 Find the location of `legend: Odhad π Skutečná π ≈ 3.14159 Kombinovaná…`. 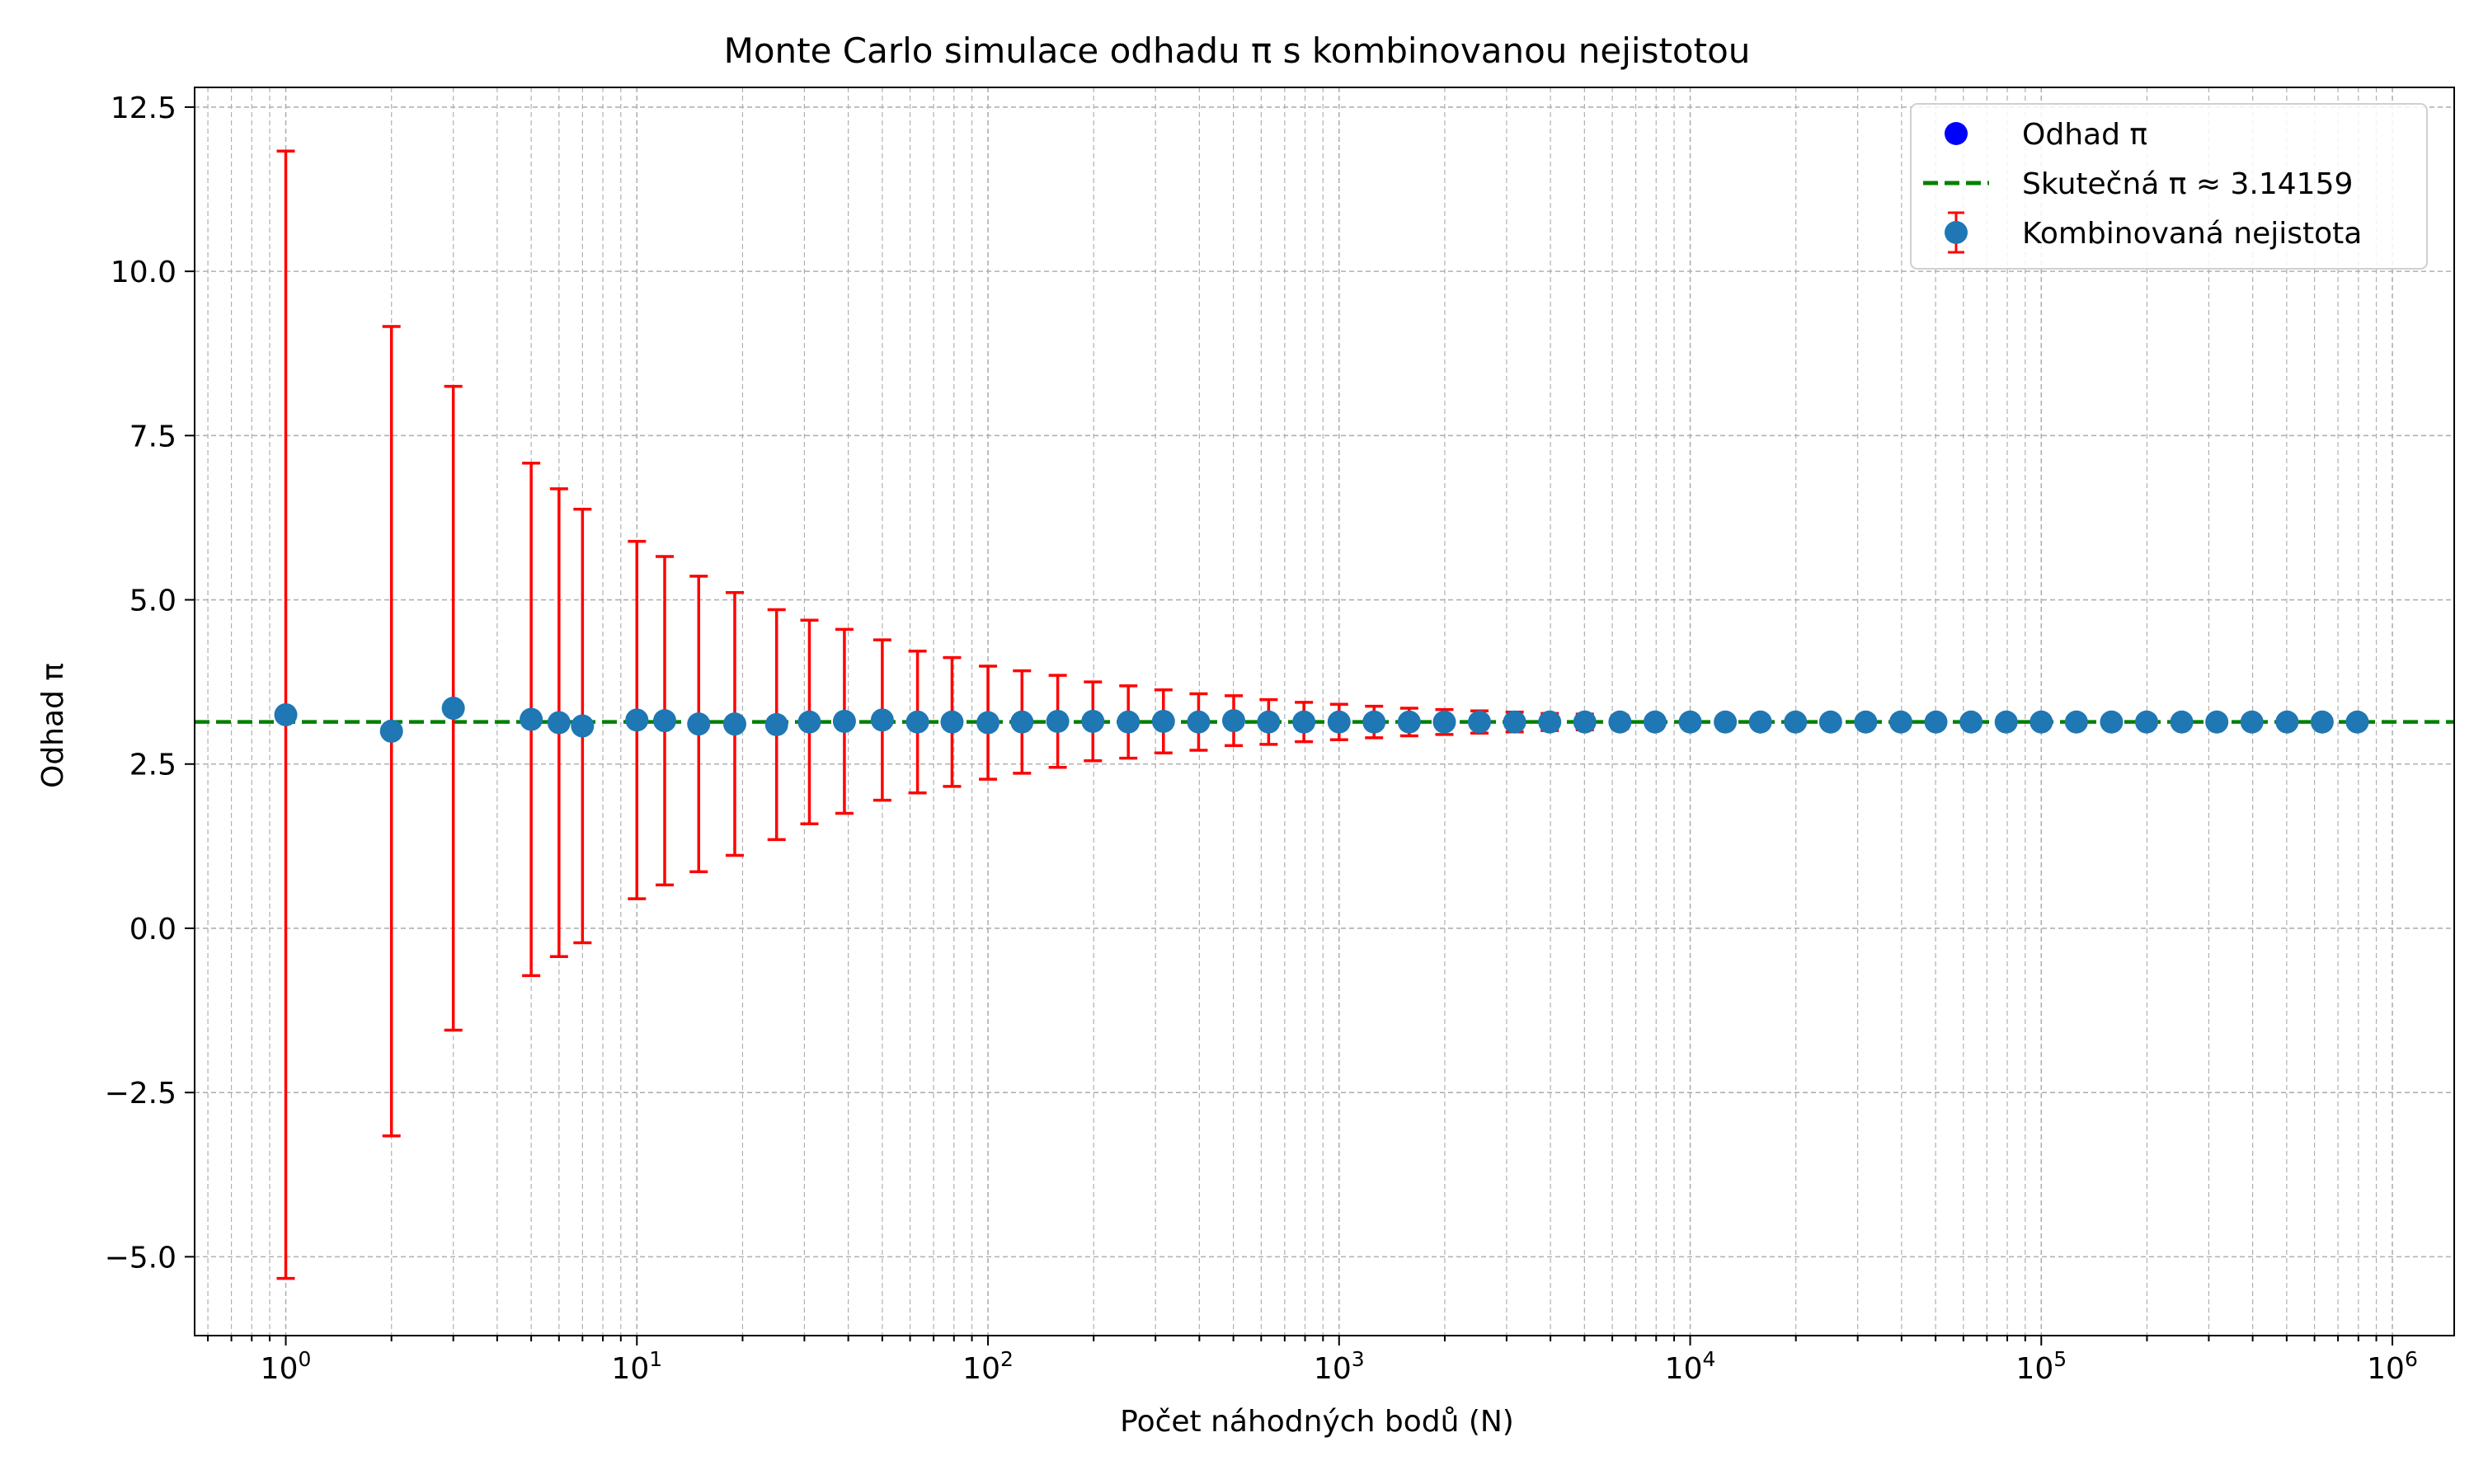

legend: Odhad π Skutečná π ≈ 3.14159 Kombinovaná… is located at coordinates (2169, 186).